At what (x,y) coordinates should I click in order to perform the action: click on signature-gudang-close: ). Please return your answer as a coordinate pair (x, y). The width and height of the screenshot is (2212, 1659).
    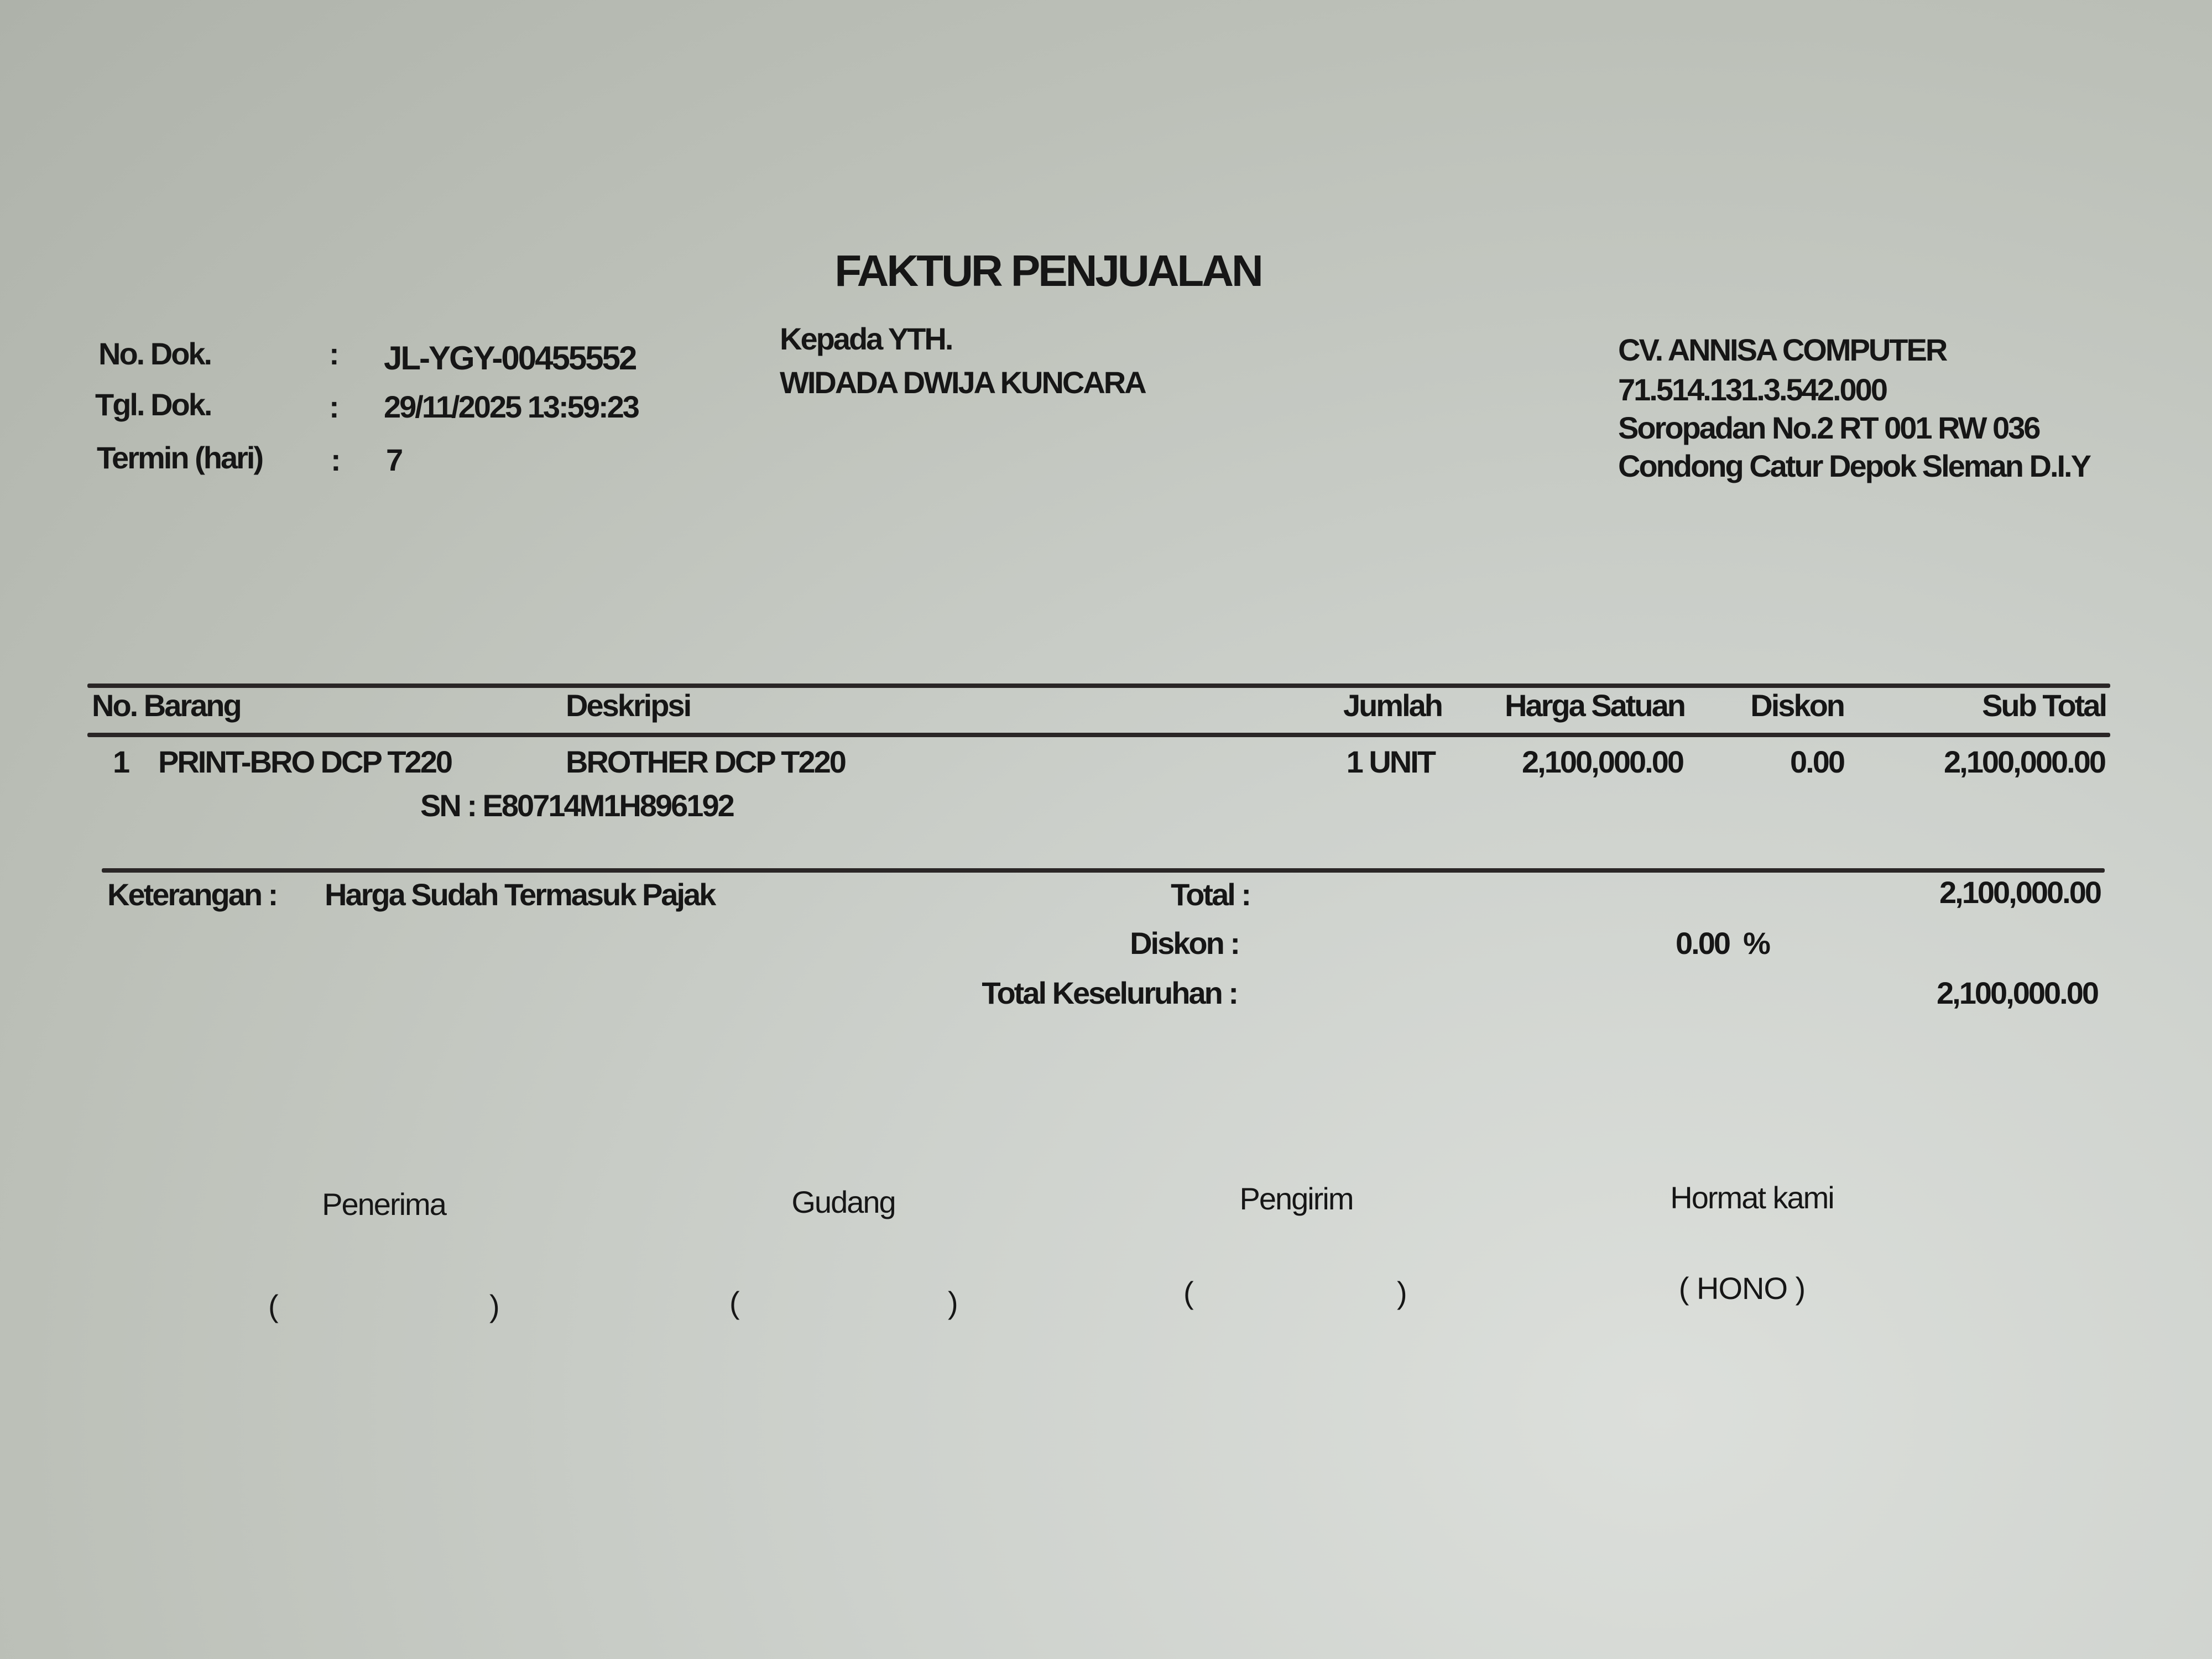
    Looking at the image, I should click on (953, 1303).